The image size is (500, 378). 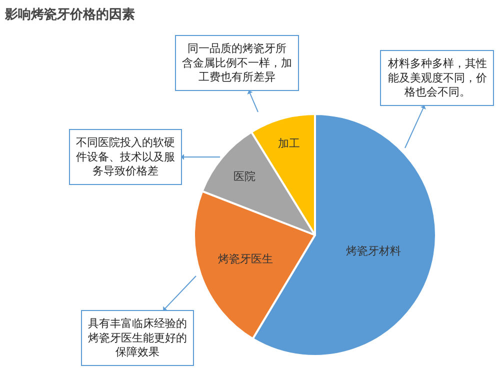 I want to click on text: 影响烤瓷牙价格的因素, so click(x=69, y=14).